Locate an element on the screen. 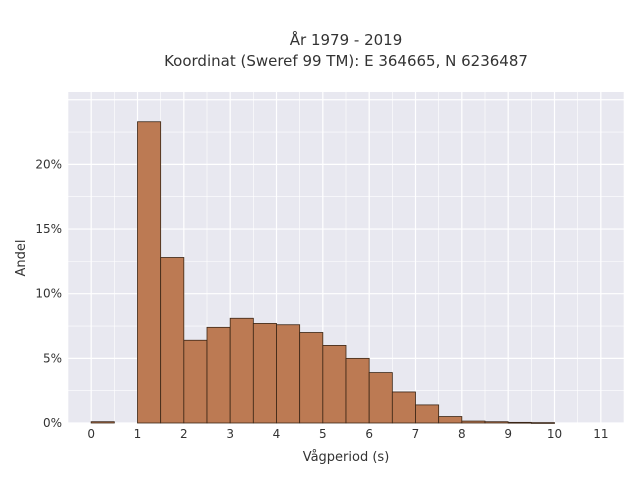  x-tick-label: 8 is located at coordinates (462, 434).